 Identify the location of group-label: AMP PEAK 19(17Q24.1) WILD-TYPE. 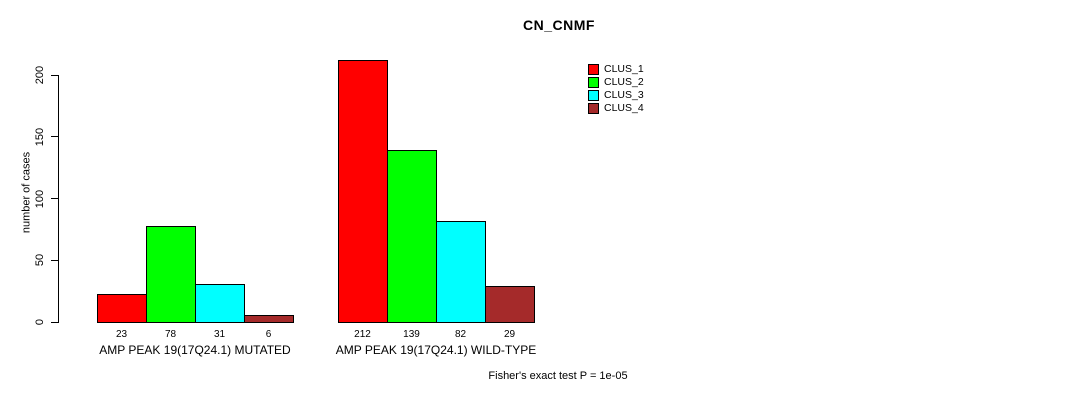
(436, 350).